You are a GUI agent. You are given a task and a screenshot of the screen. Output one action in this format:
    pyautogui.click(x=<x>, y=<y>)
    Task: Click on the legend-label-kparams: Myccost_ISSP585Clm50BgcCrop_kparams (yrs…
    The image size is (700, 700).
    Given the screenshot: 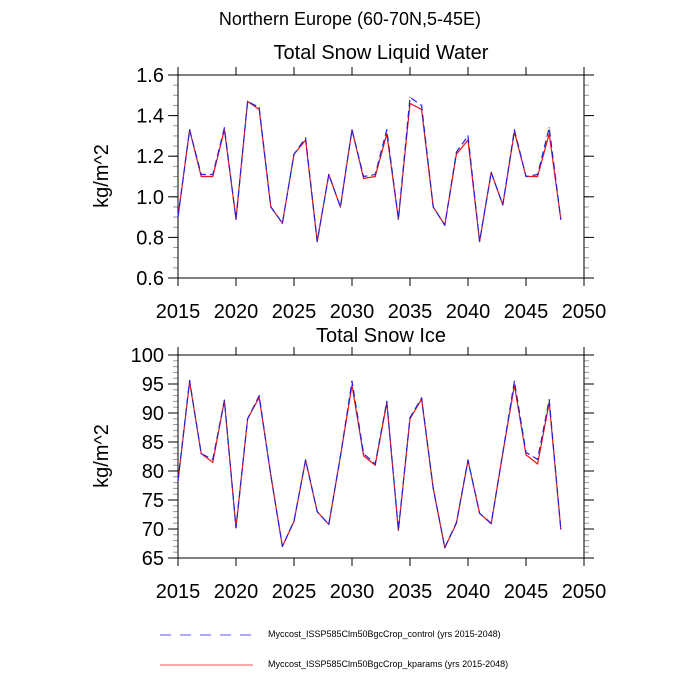 What is the action you would take?
    pyautogui.click(x=388, y=664)
    